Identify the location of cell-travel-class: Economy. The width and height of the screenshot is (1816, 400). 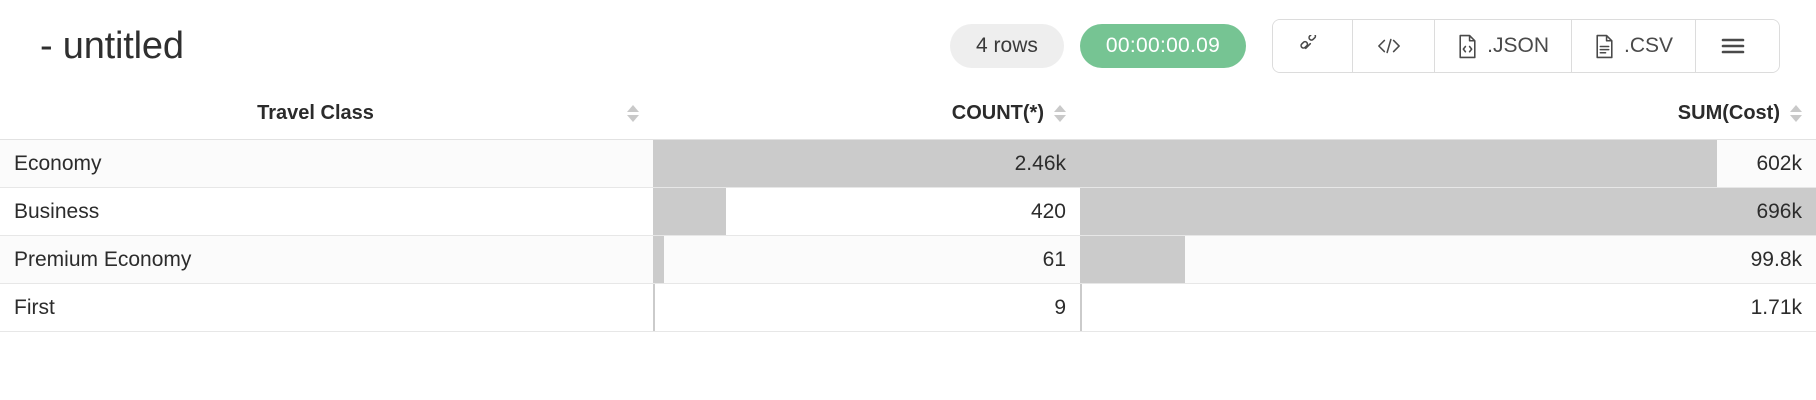
(326, 163).